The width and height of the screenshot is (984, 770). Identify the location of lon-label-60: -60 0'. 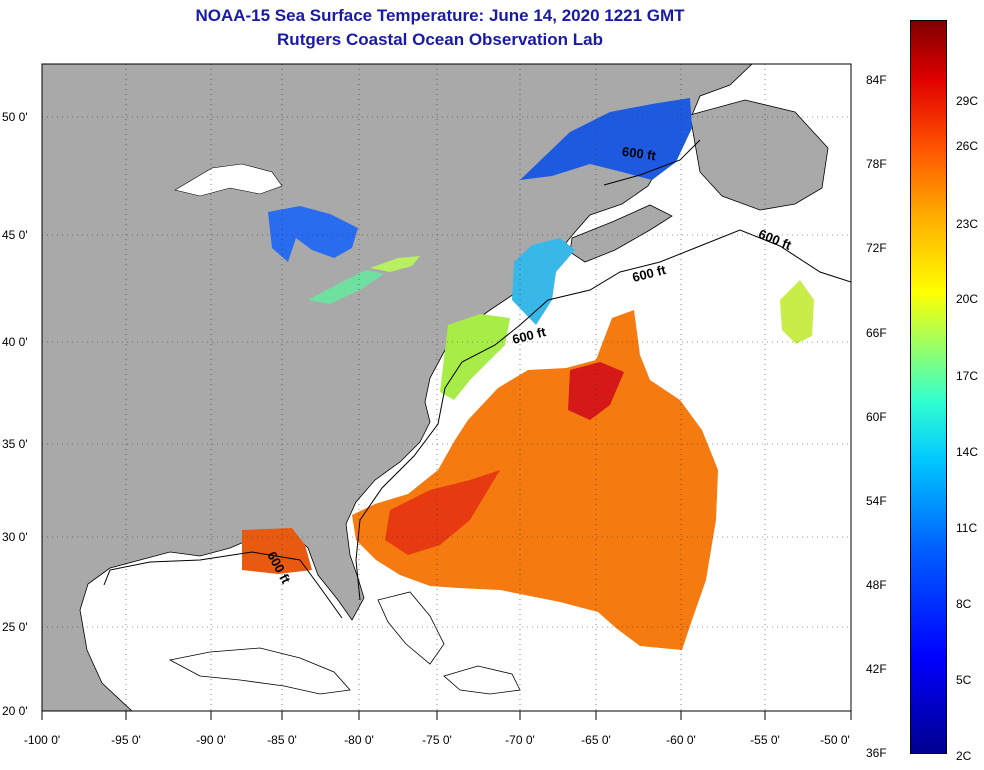
(681, 740).